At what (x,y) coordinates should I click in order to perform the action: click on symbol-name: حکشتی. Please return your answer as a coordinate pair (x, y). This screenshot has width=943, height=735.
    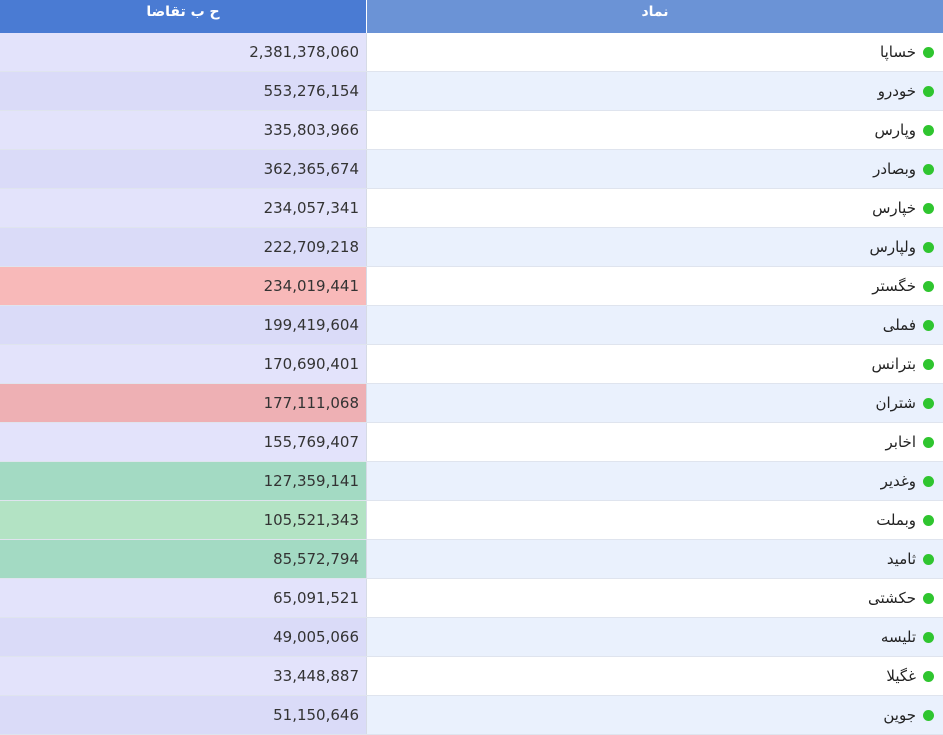
    Looking at the image, I should click on (892, 598).